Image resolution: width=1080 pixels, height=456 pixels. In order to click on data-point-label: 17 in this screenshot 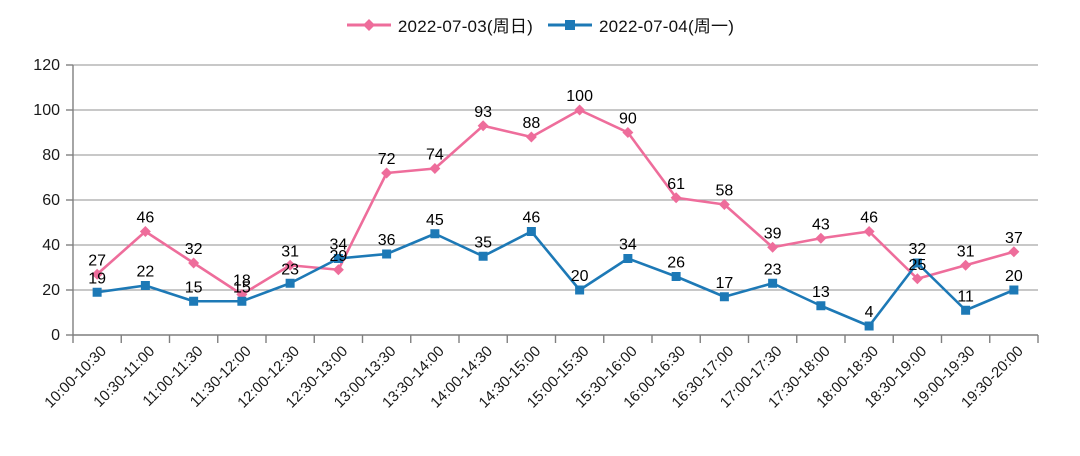, I will do `click(724, 283)`.